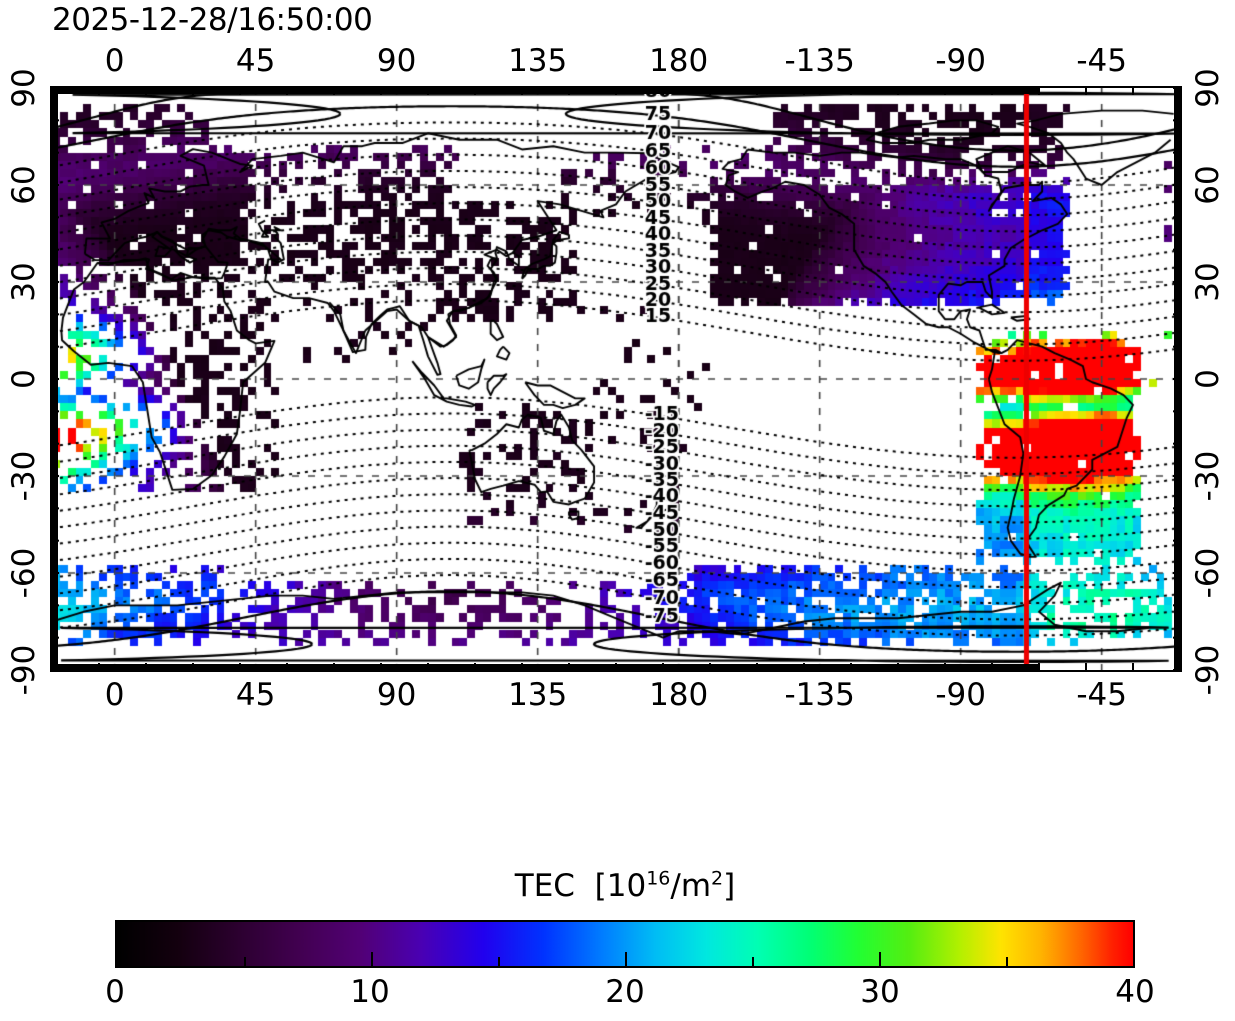 This screenshot has width=1235, height=1021. I want to click on colorbar-tick-marks, so click(625, 959).